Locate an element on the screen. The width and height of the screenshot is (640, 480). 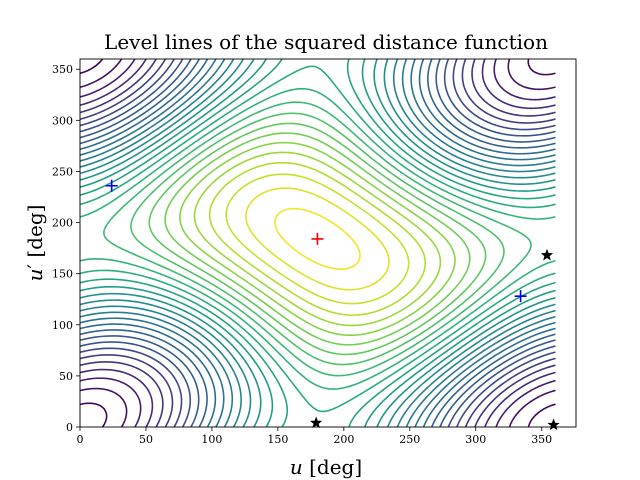
y-axis-prime: ′ is located at coordinates (35, 266).